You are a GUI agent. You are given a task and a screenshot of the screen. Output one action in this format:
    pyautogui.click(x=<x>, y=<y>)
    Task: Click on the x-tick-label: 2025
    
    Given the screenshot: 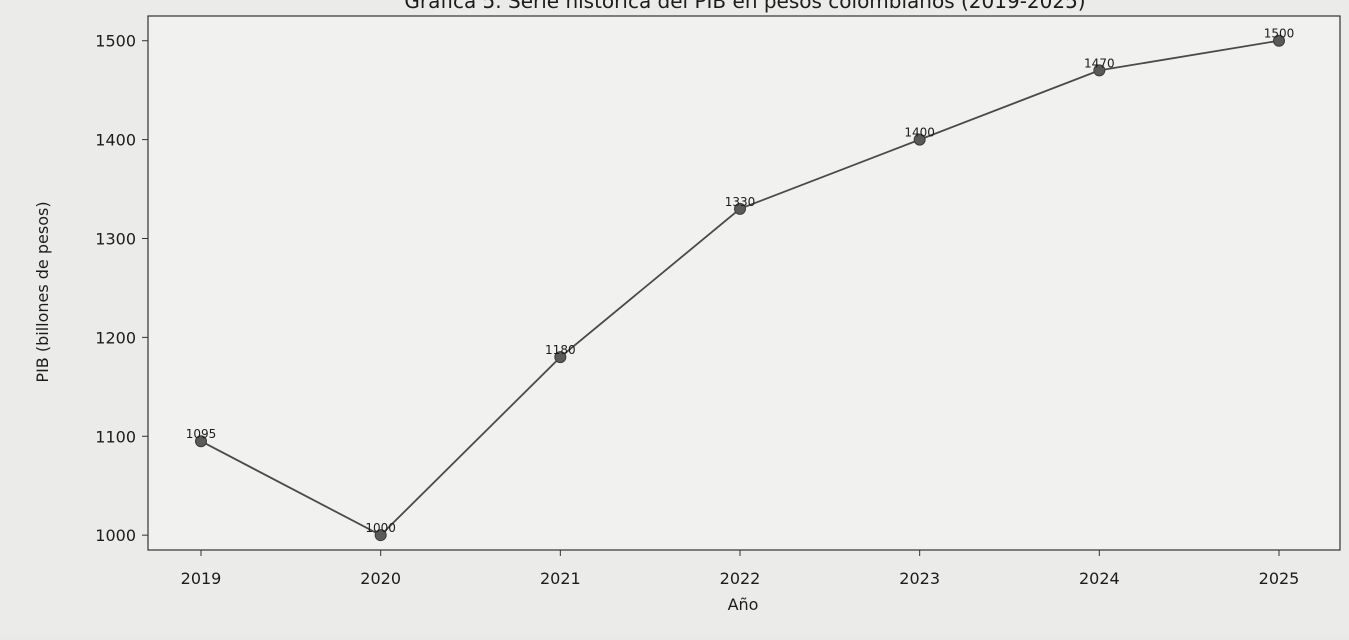 What is the action you would take?
    pyautogui.click(x=1279, y=578)
    